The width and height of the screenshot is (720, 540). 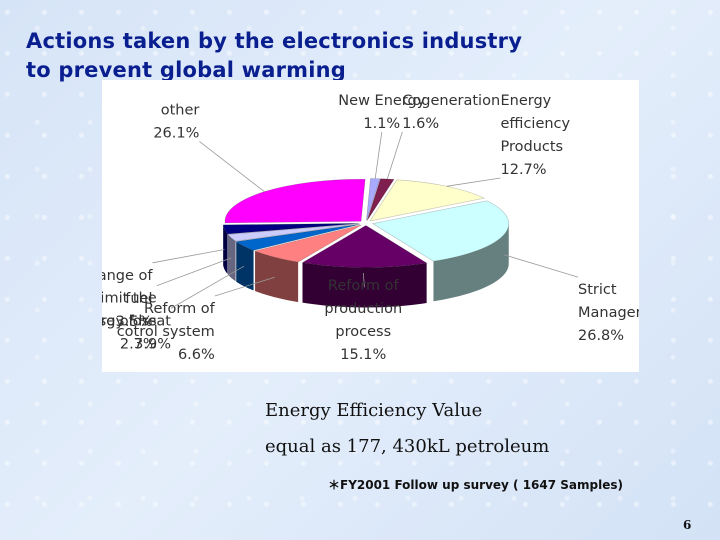 What do you see at coordinates (180, 110) in the screenshot?
I see `pie-category-label: other` at bounding box center [180, 110].